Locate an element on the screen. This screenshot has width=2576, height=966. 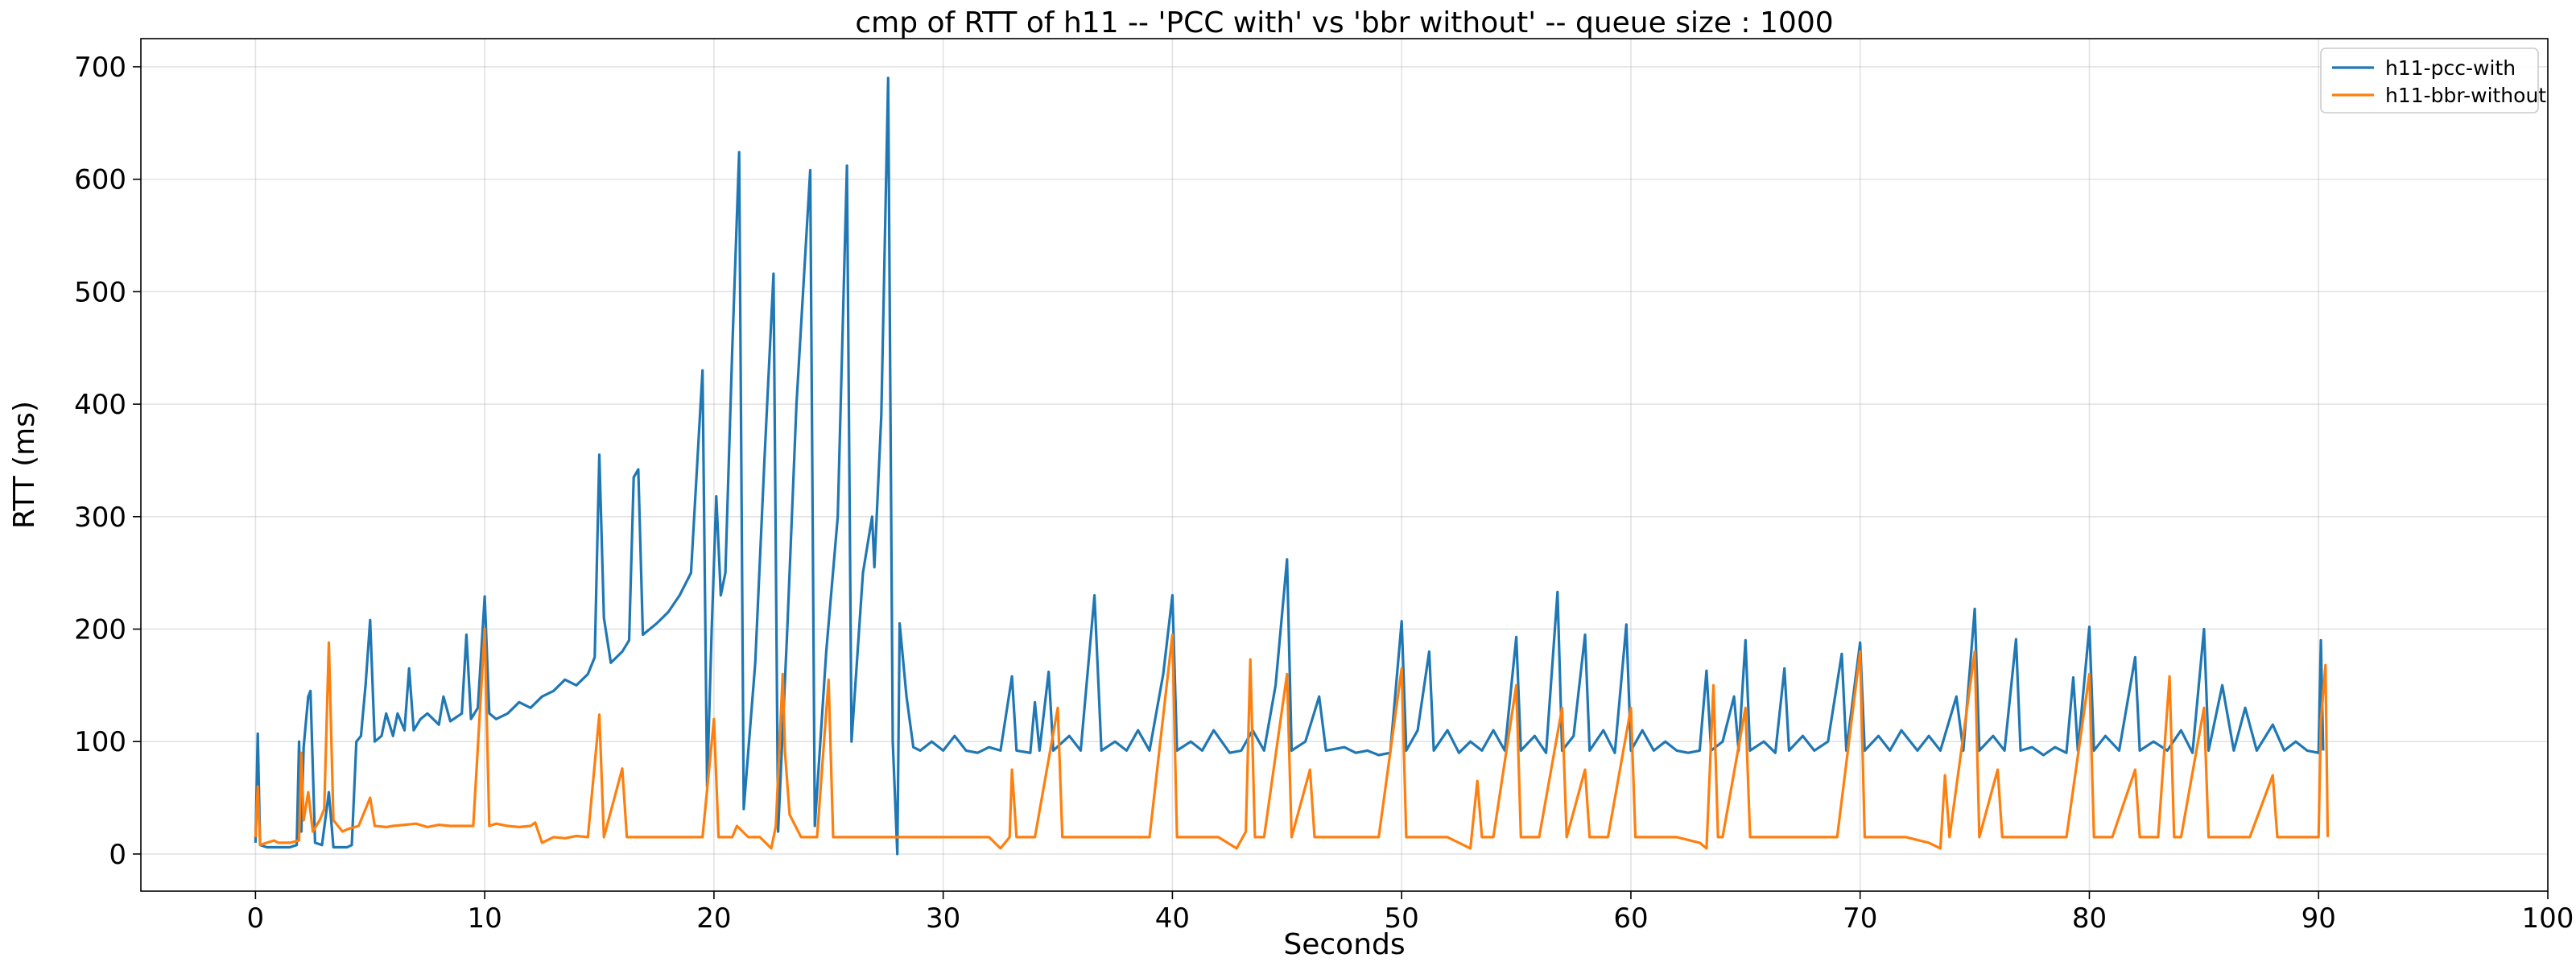
y-tick-label: 200 is located at coordinates (100, 629).